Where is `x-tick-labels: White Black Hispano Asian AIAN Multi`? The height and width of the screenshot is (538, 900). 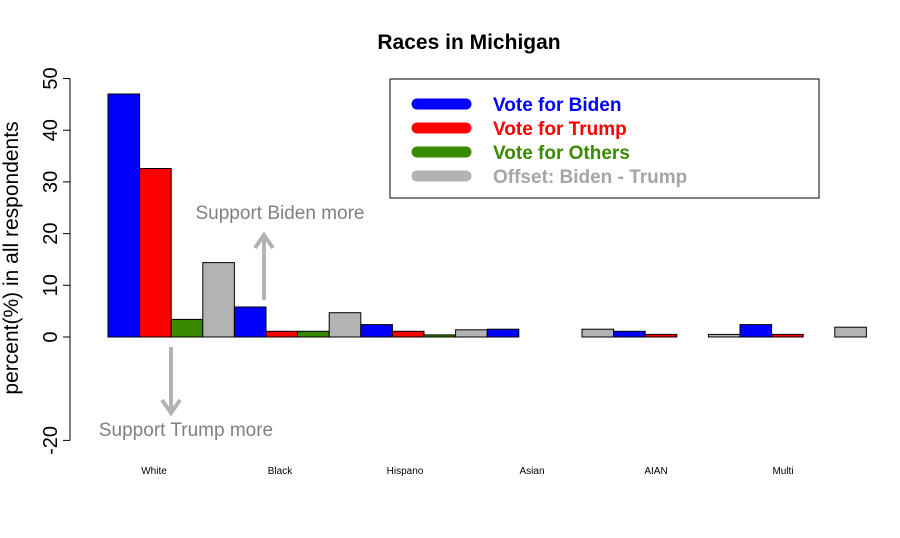 x-tick-labels: White Black Hispano Asian AIAN Multi is located at coordinates (467, 471).